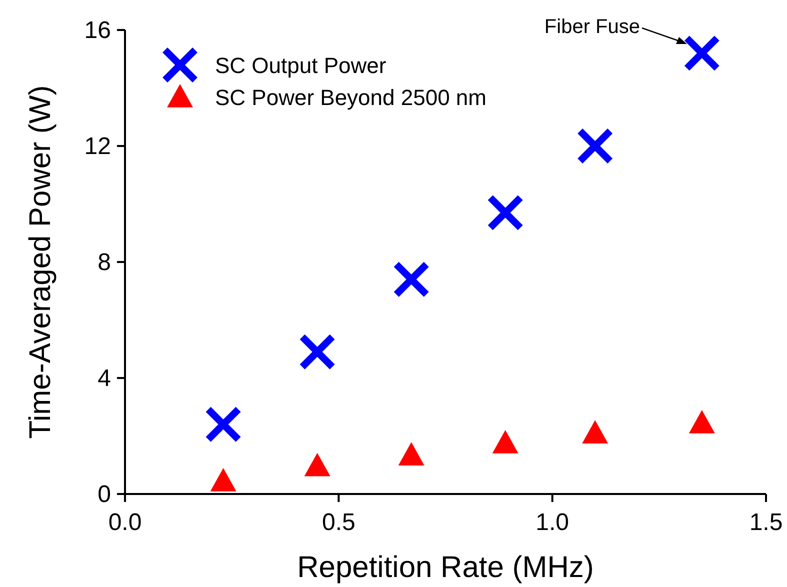  Describe the element at coordinates (592, 27) in the screenshot. I see `annotation: Fiber Fuse` at that location.